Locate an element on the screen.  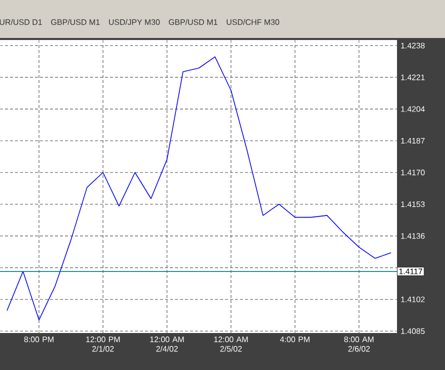
text: USD/CHF M30 is located at coordinates (253, 22).